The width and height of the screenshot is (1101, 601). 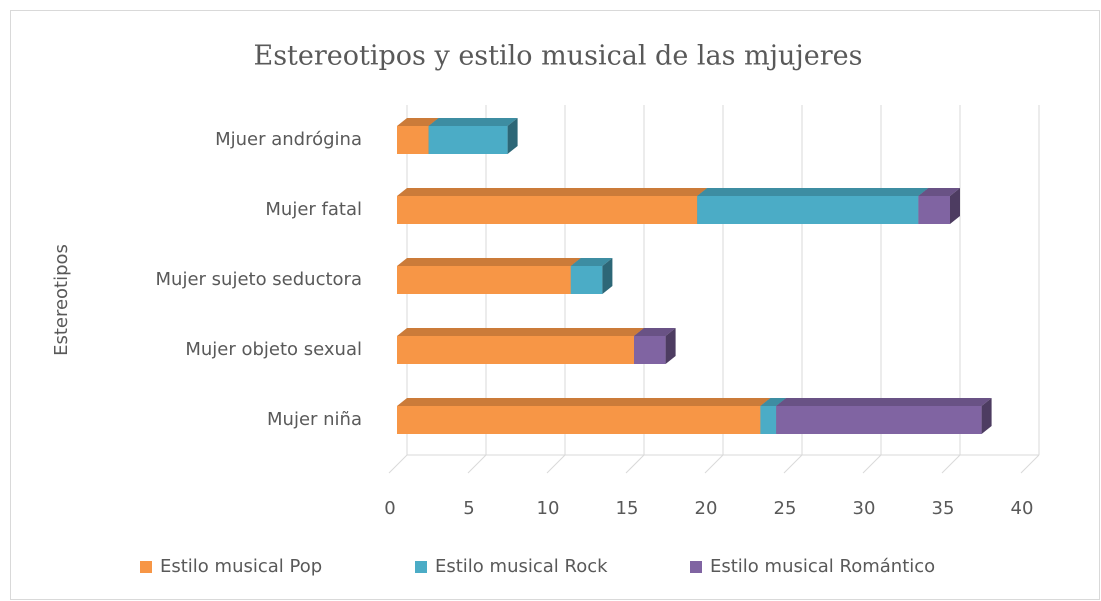 What do you see at coordinates (389, 508) in the screenshot?
I see `x-tick-label: 0` at bounding box center [389, 508].